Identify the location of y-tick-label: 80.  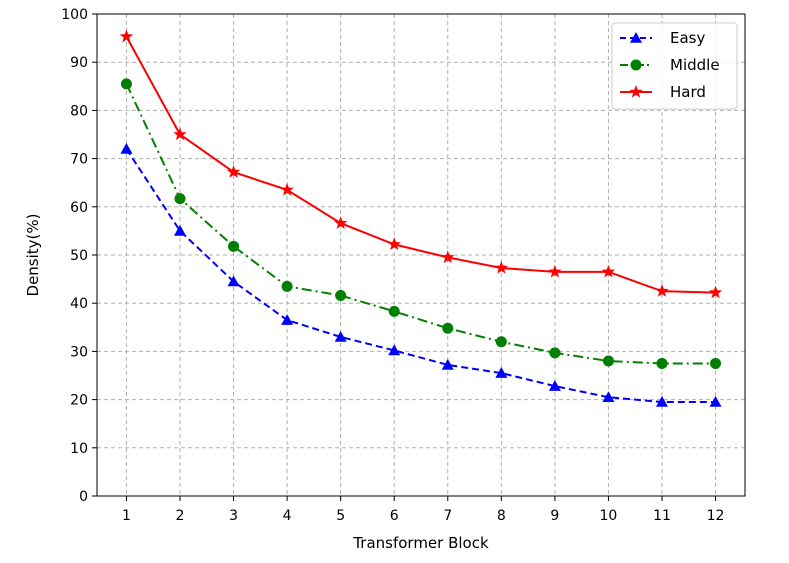
(79, 111).